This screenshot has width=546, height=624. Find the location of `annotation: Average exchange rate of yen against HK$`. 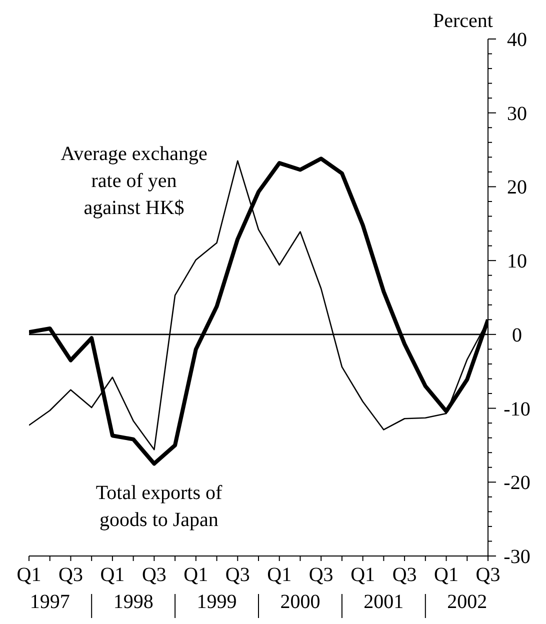

annotation: Average exchange rate of yen against HK$ is located at coordinates (134, 181).